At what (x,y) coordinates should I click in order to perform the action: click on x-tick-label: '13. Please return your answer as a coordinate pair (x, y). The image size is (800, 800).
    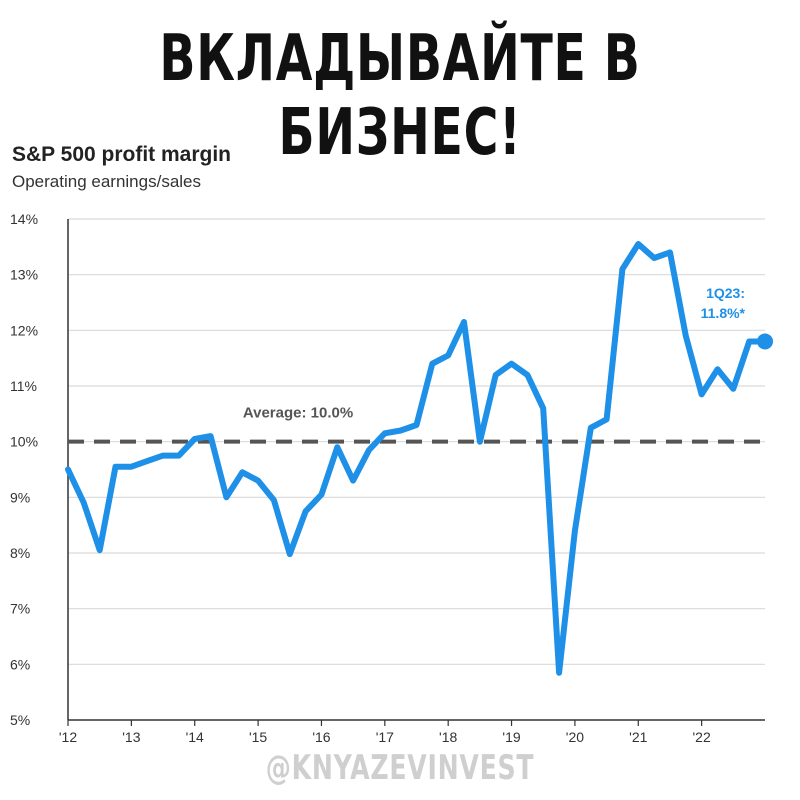
    Looking at the image, I should click on (131, 737).